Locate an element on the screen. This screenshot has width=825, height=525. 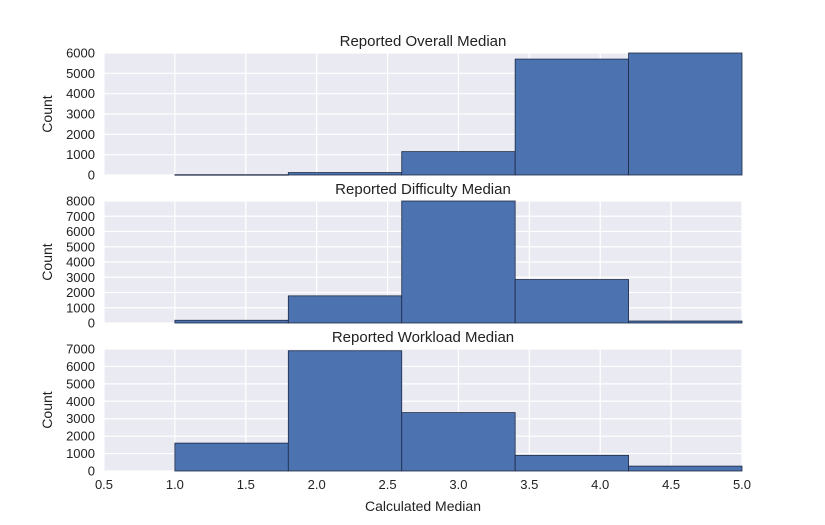
y-axis-label-2: Count is located at coordinates (47, 261).